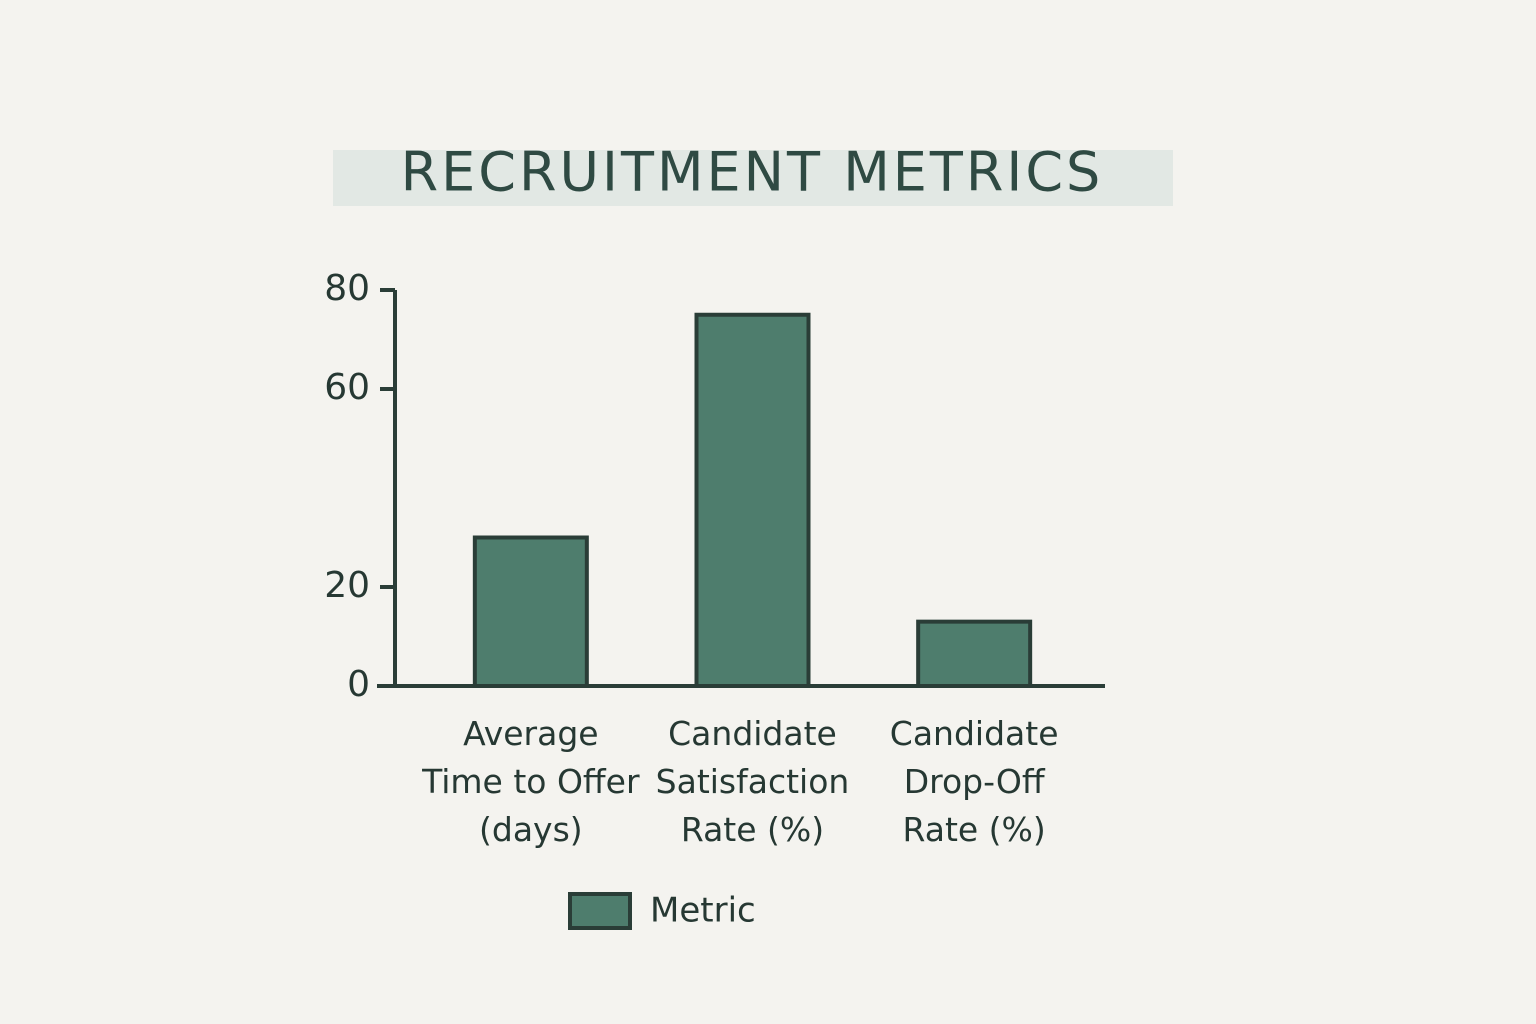 The image size is (1536, 1024). What do you see at coordinates (703, 911) in the screenshot?
I see `legend-label: Metric` at bounding box center [703, 911].